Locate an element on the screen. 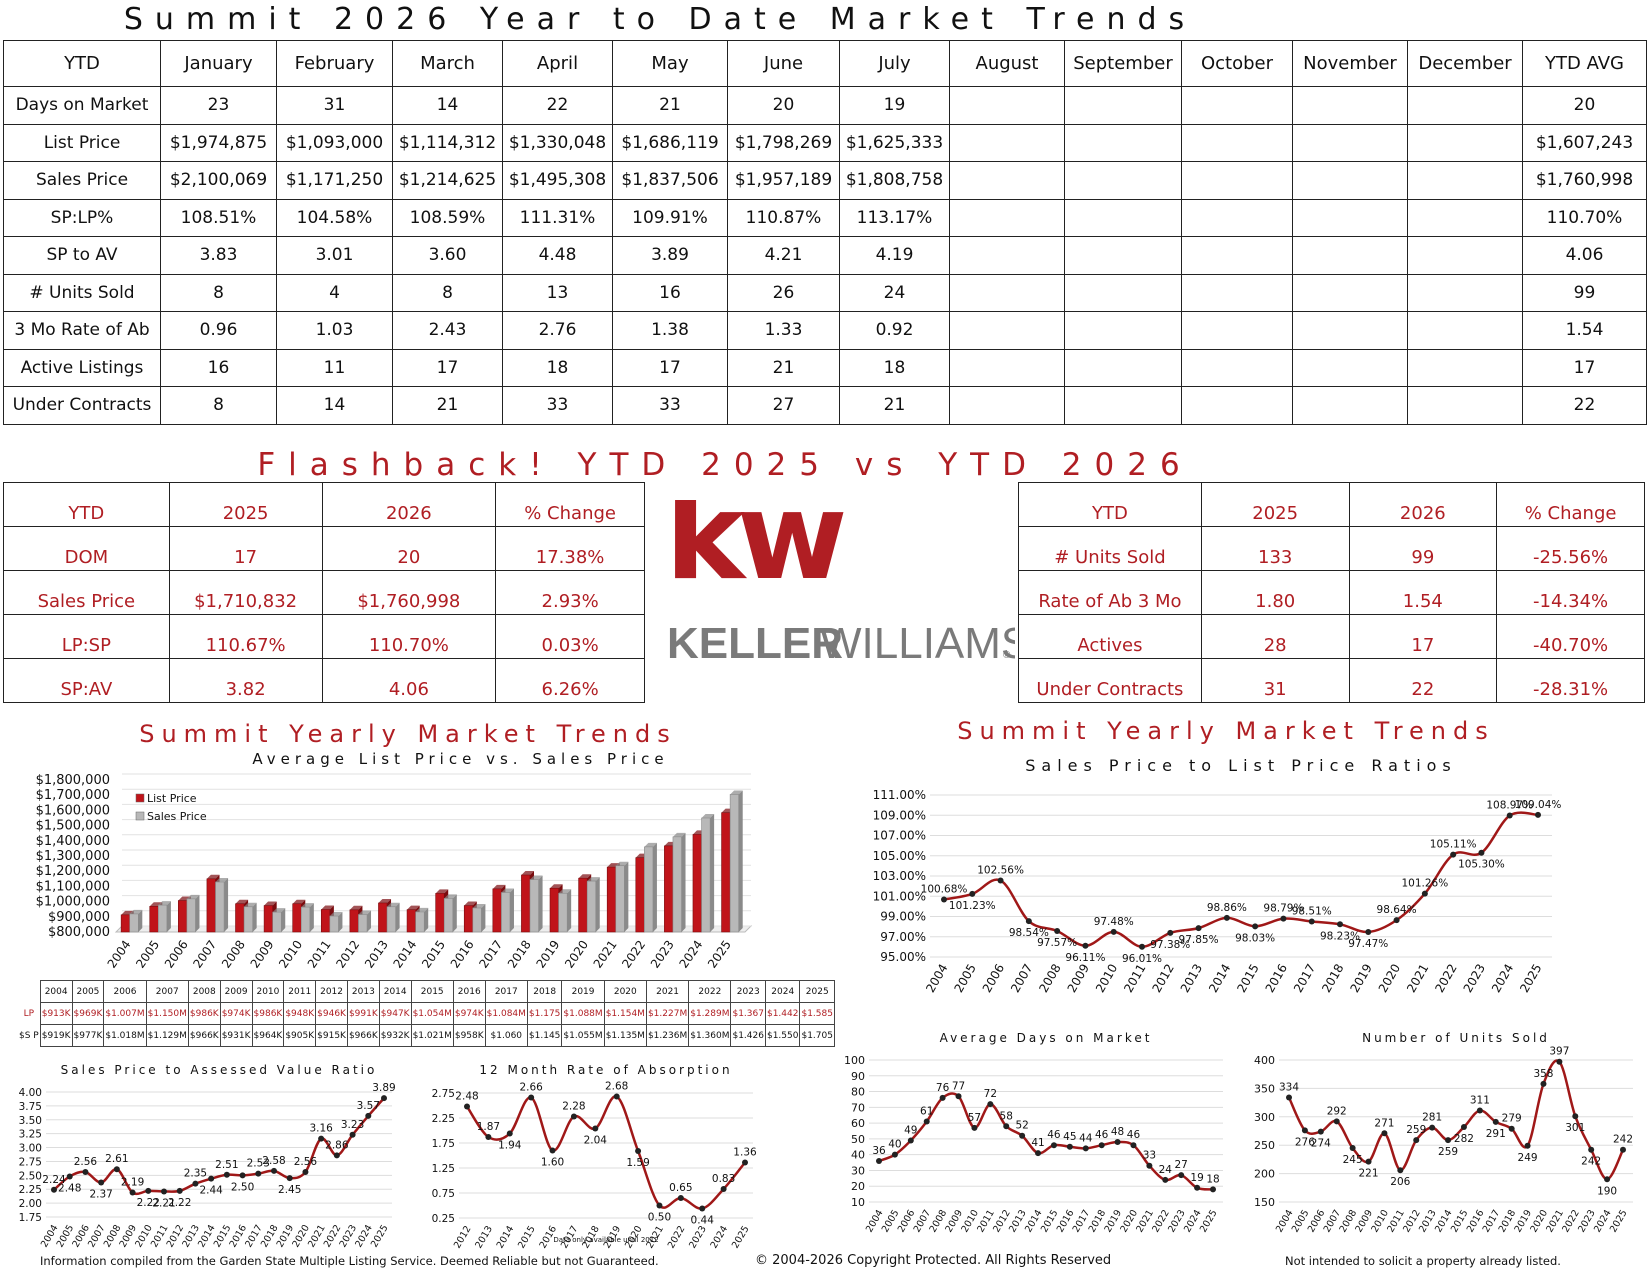 This screenshot has width=1650, height=1275. data-label: 2.35 is located at coordinates (195, 1174).